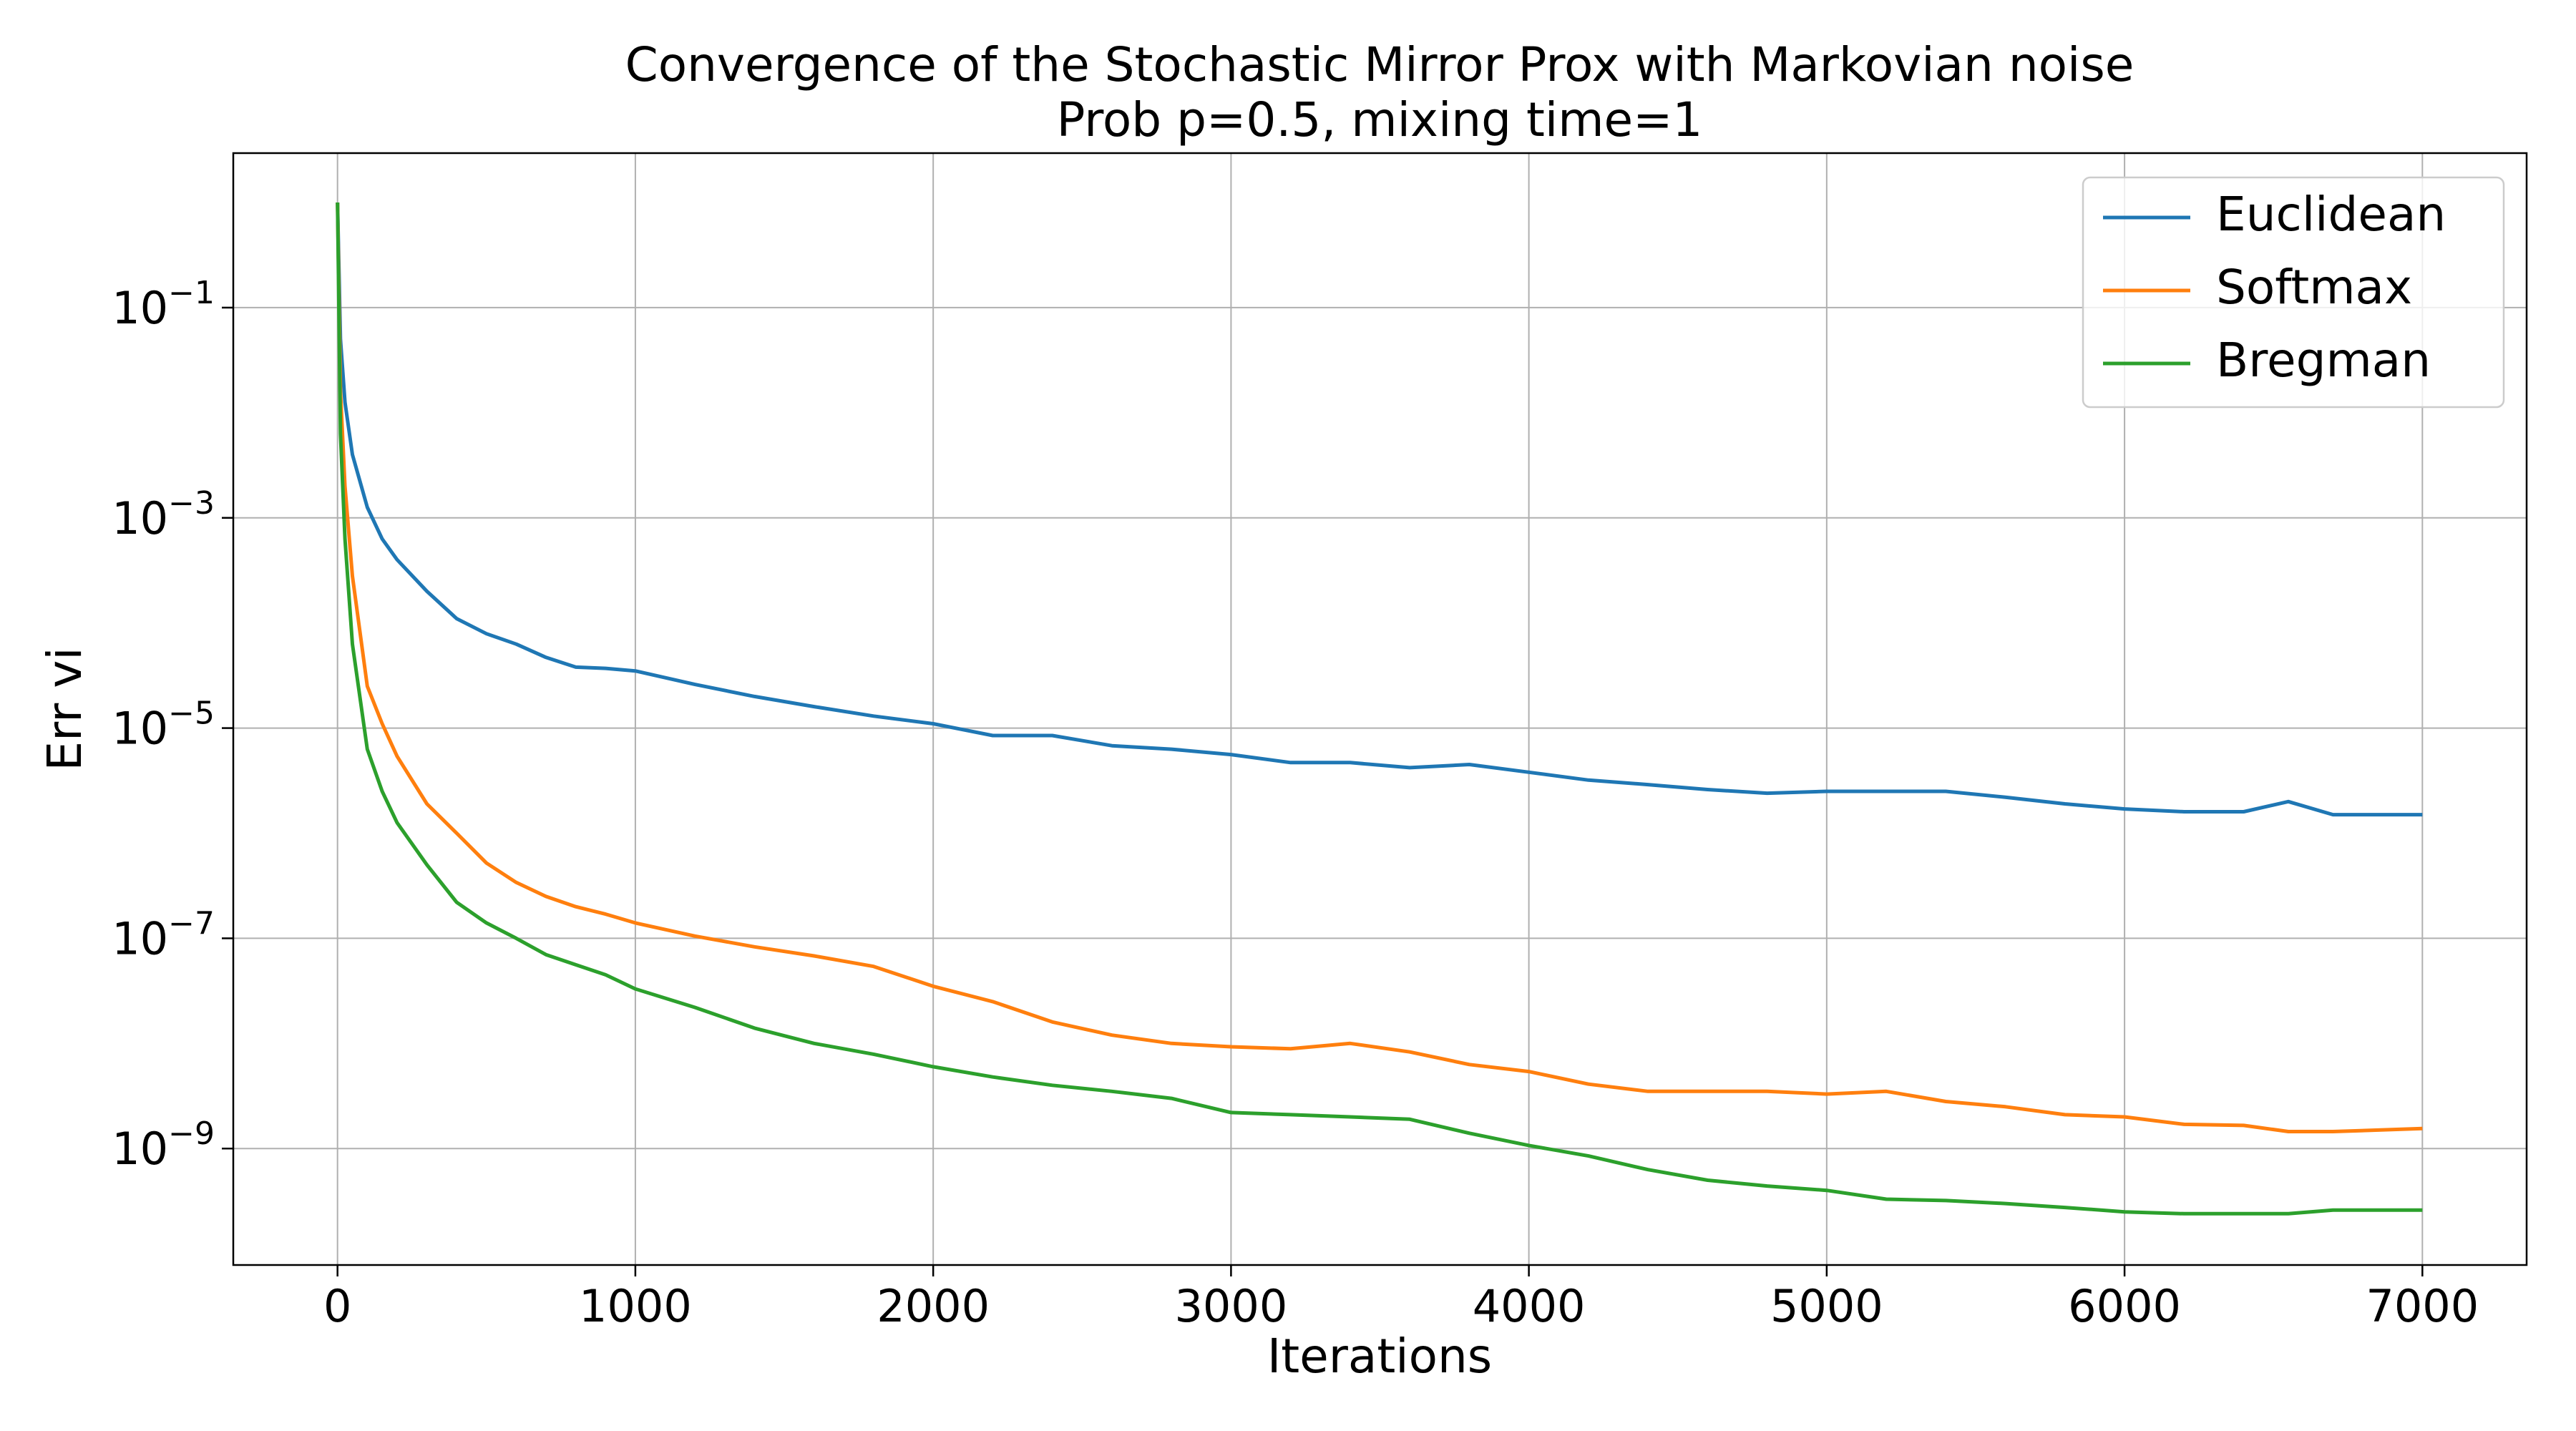  What do you see at coordinates (2331, 214) in the screenshot?
I see `legend-label: Euclidean` at bounding box center [2331, 214].